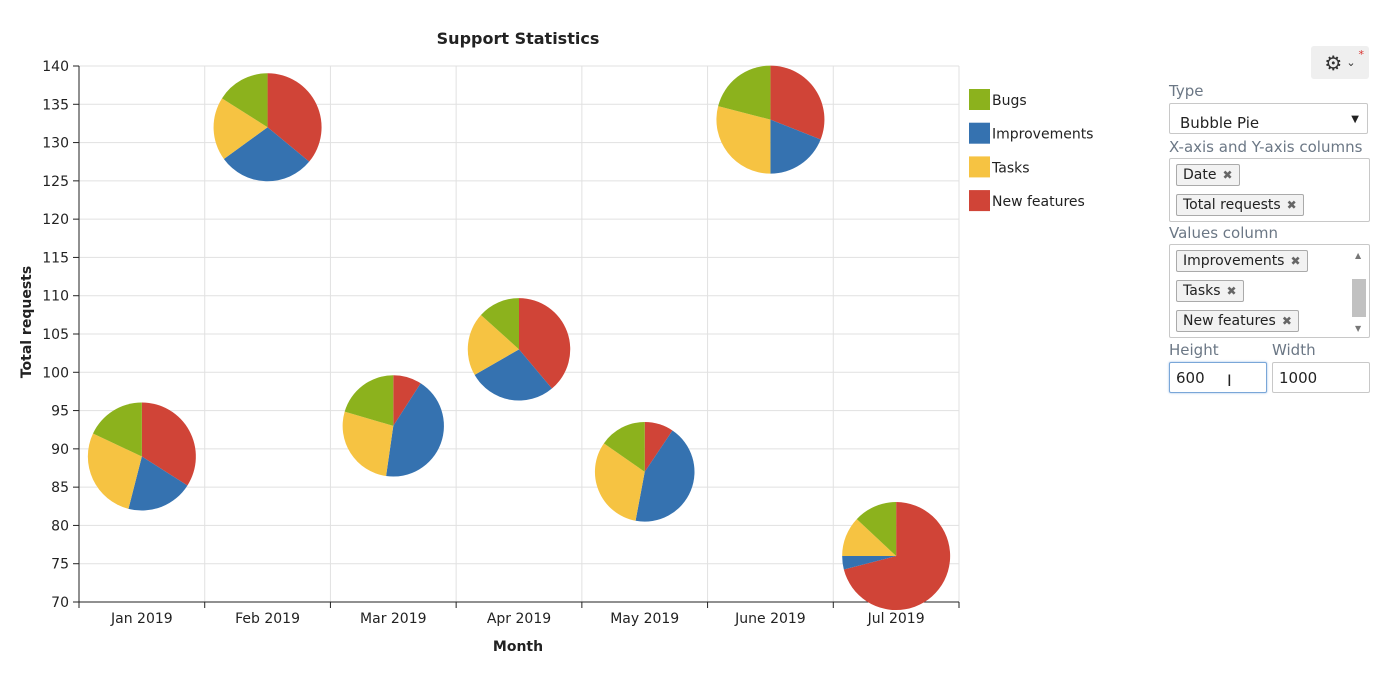 This screenshot has width=1395, height=679. Describe the element at coordinates (393, 619) in the screenshot. I see `x-tick-label: Mar 2019` at that location.